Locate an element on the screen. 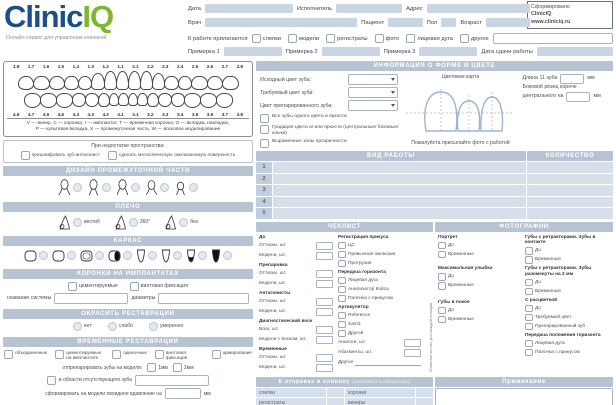 This screenshot has height=405, width=616. attachment-option: модели is located at coordinates (303, 38).